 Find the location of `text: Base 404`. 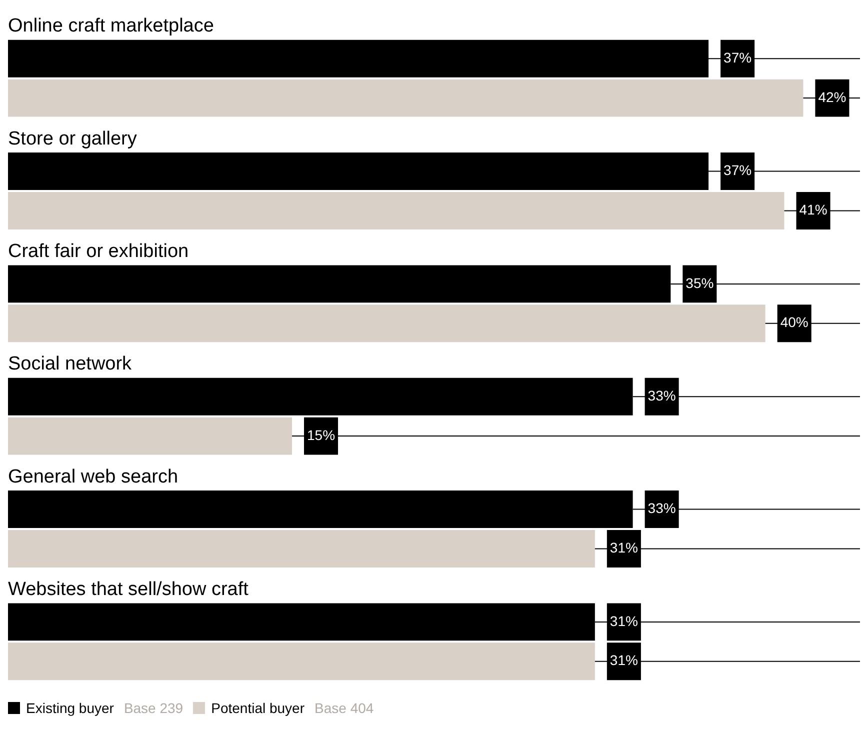

text: Base 404 is located at coordinates (344, 708).